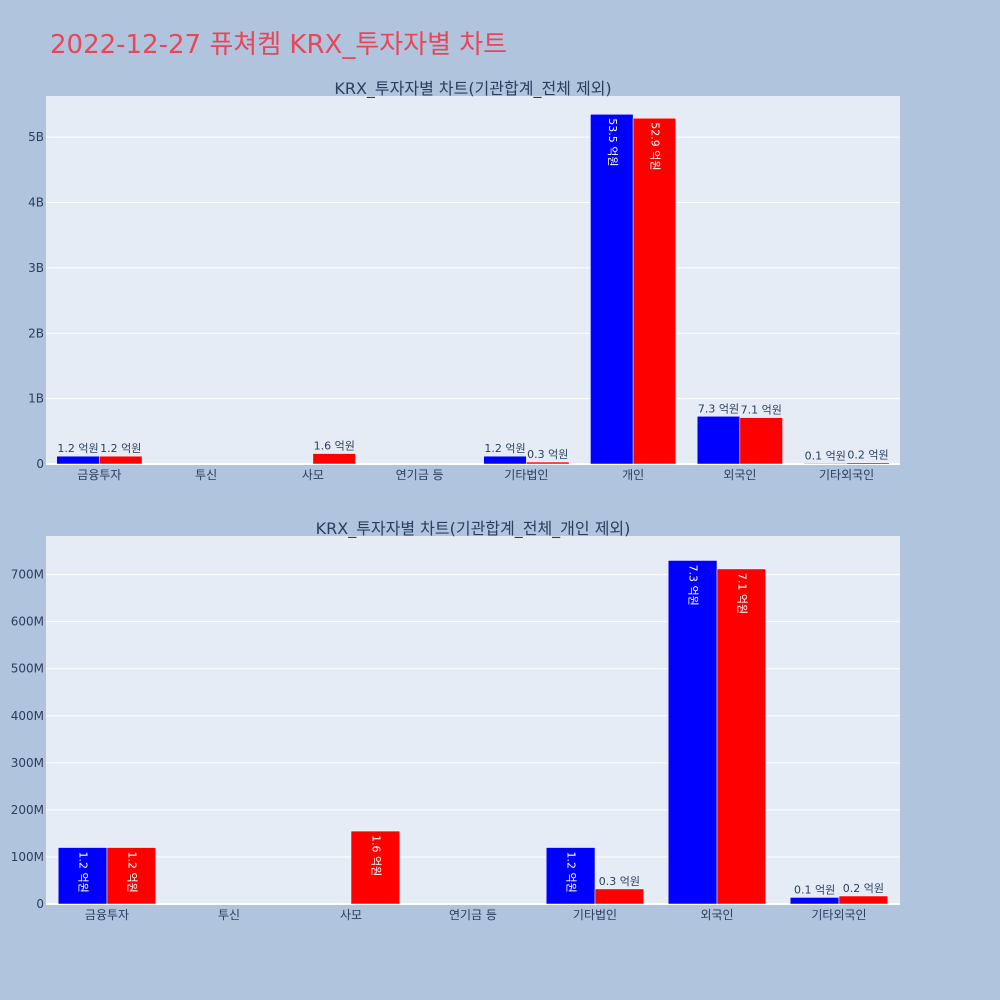 Image resolution: width=1000 pixels, height=1000 pixels. I want to click on y-tick-label: 5B, so click(36, 137).